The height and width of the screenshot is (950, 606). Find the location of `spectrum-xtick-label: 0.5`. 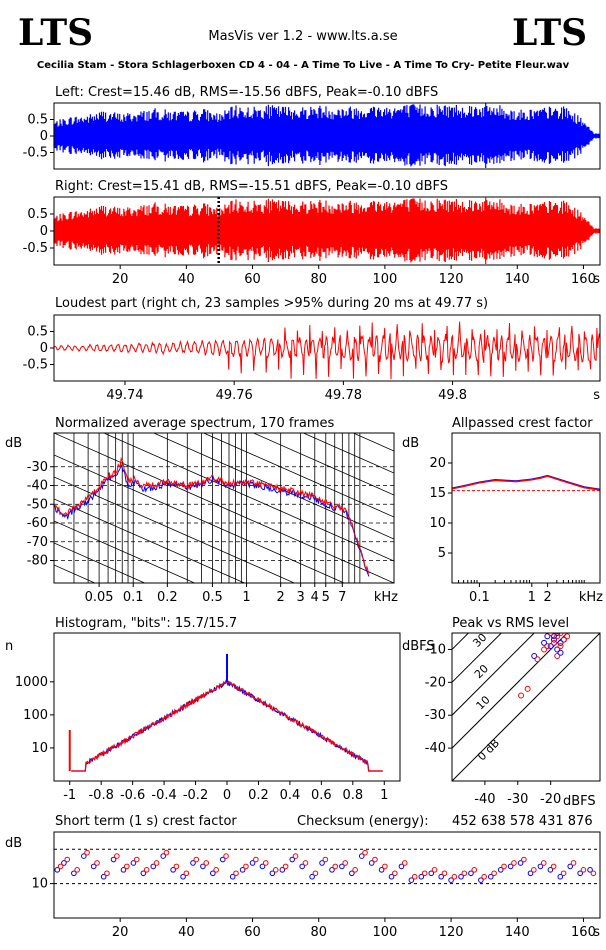

spectrum-xtick-label: 0.5 is located at coordinates (212, 597).